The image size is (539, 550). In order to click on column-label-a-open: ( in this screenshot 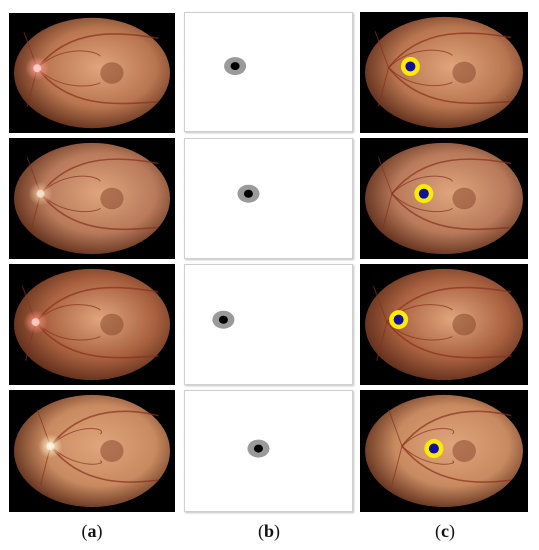, I will do `click(84, 531)`.